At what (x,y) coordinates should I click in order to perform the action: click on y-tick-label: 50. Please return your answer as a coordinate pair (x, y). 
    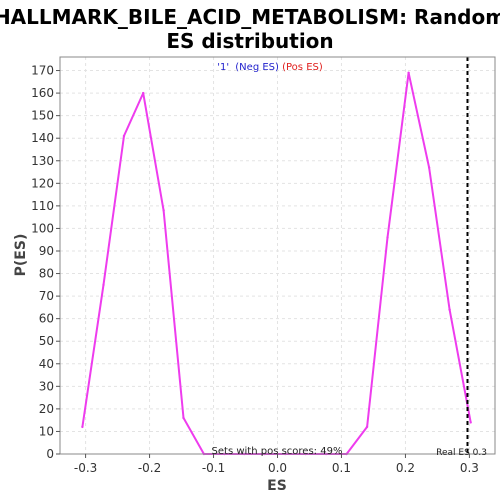
    Looking at the image, I should click on (46, 341).